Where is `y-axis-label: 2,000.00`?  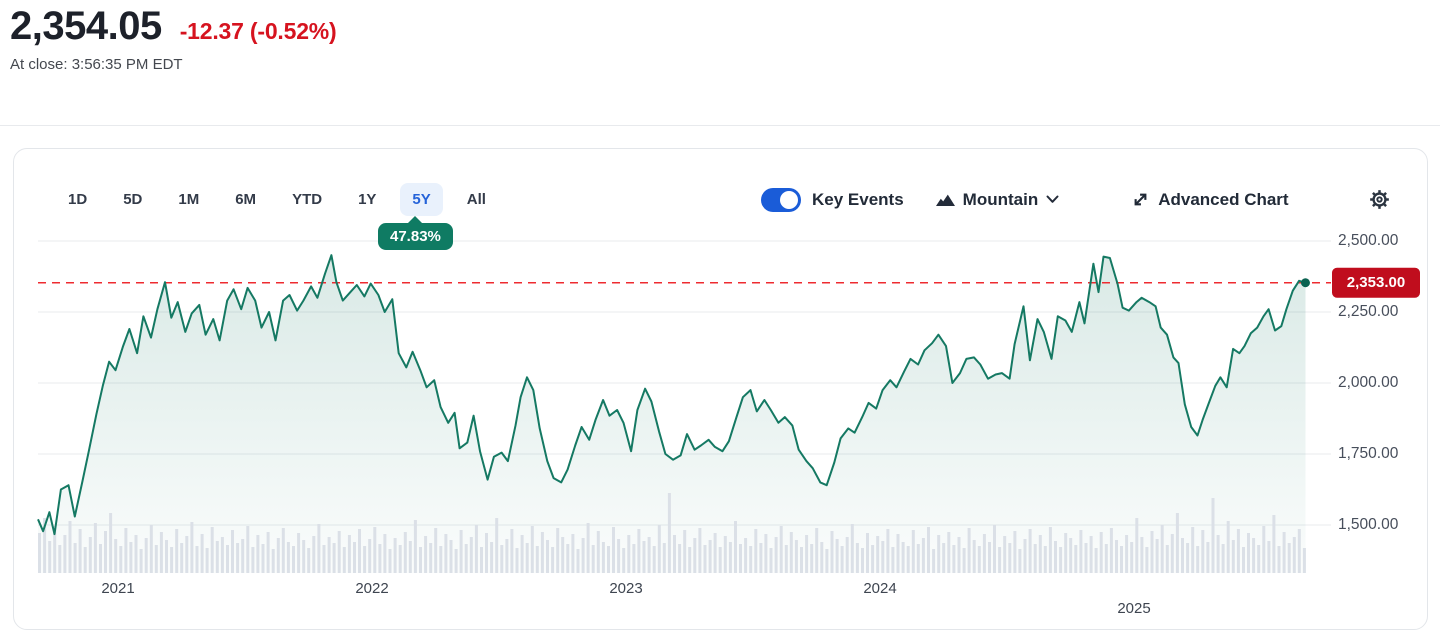 y-axis-label: 2,000.00 is located at coordinates (1368, 382).